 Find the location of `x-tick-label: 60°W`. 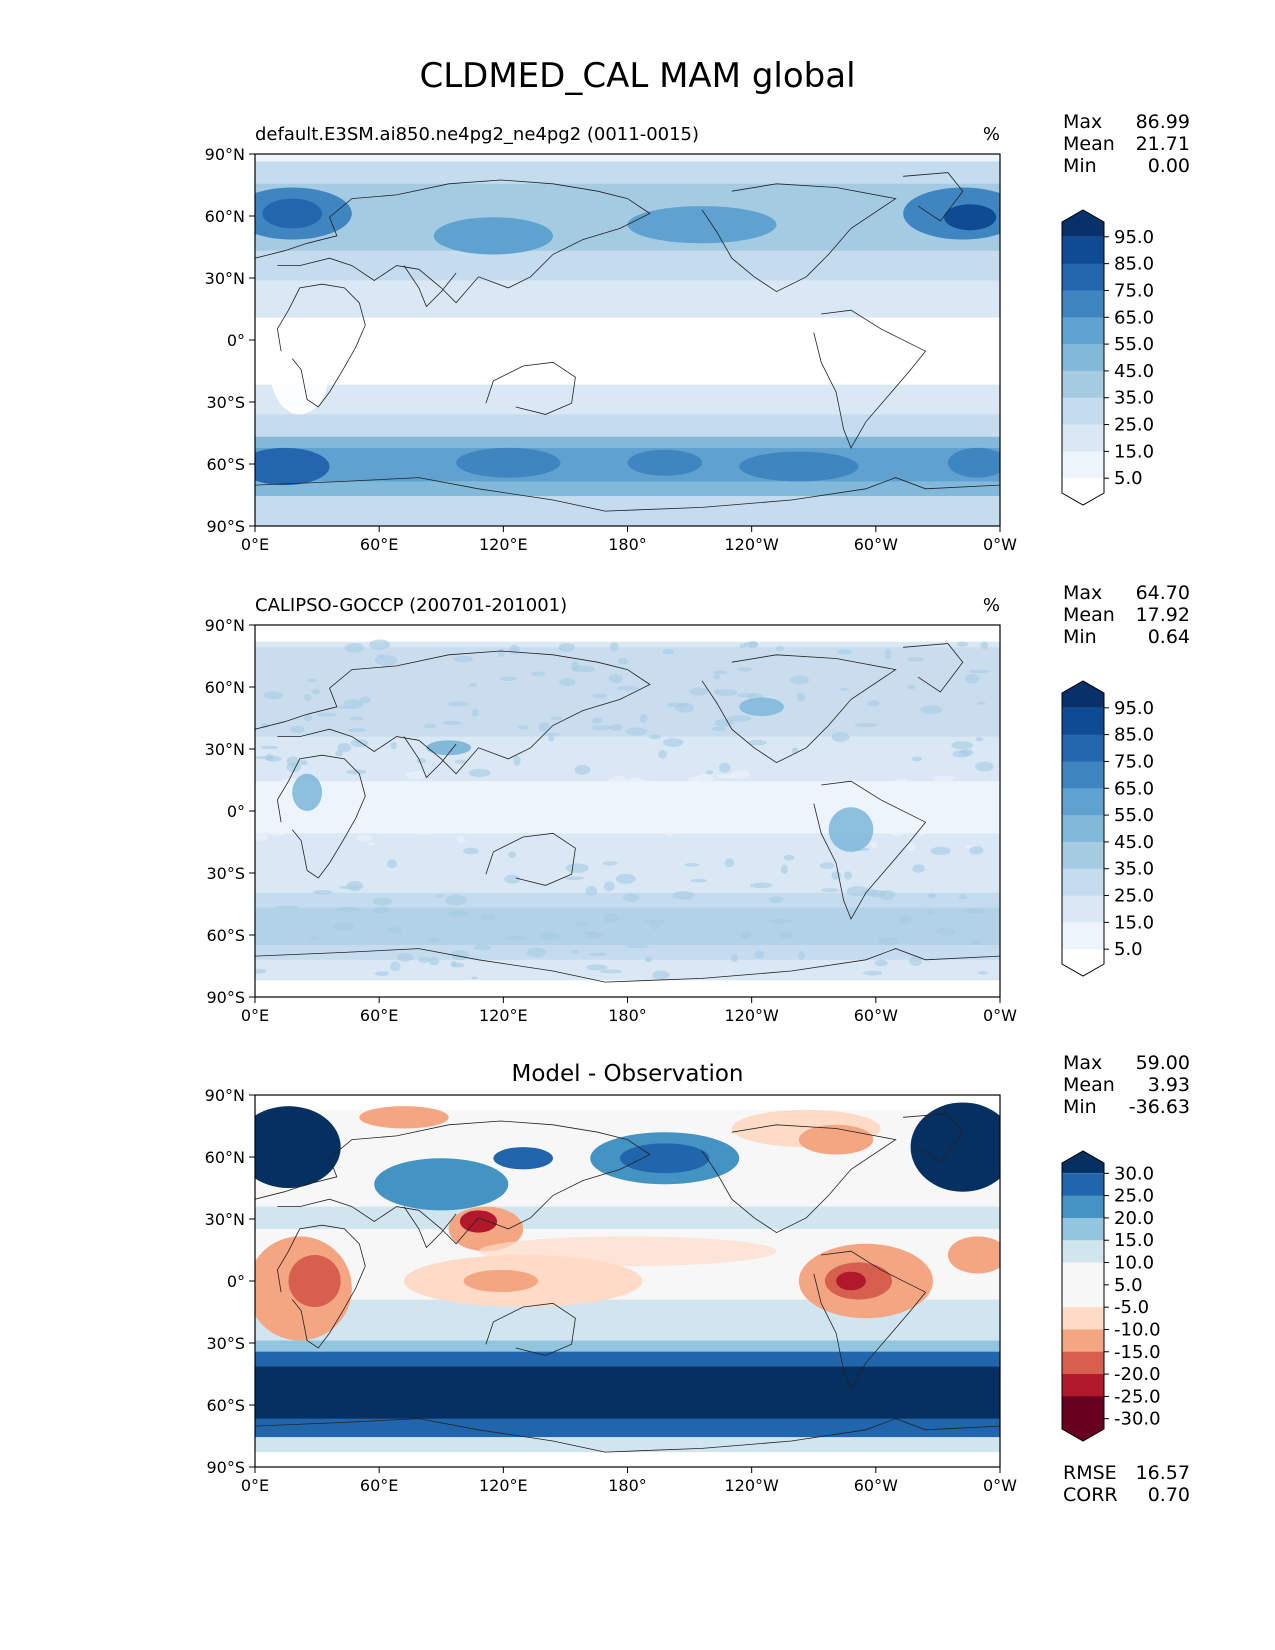

x-tick-label: 60°W is located at coordinates (876, 544).